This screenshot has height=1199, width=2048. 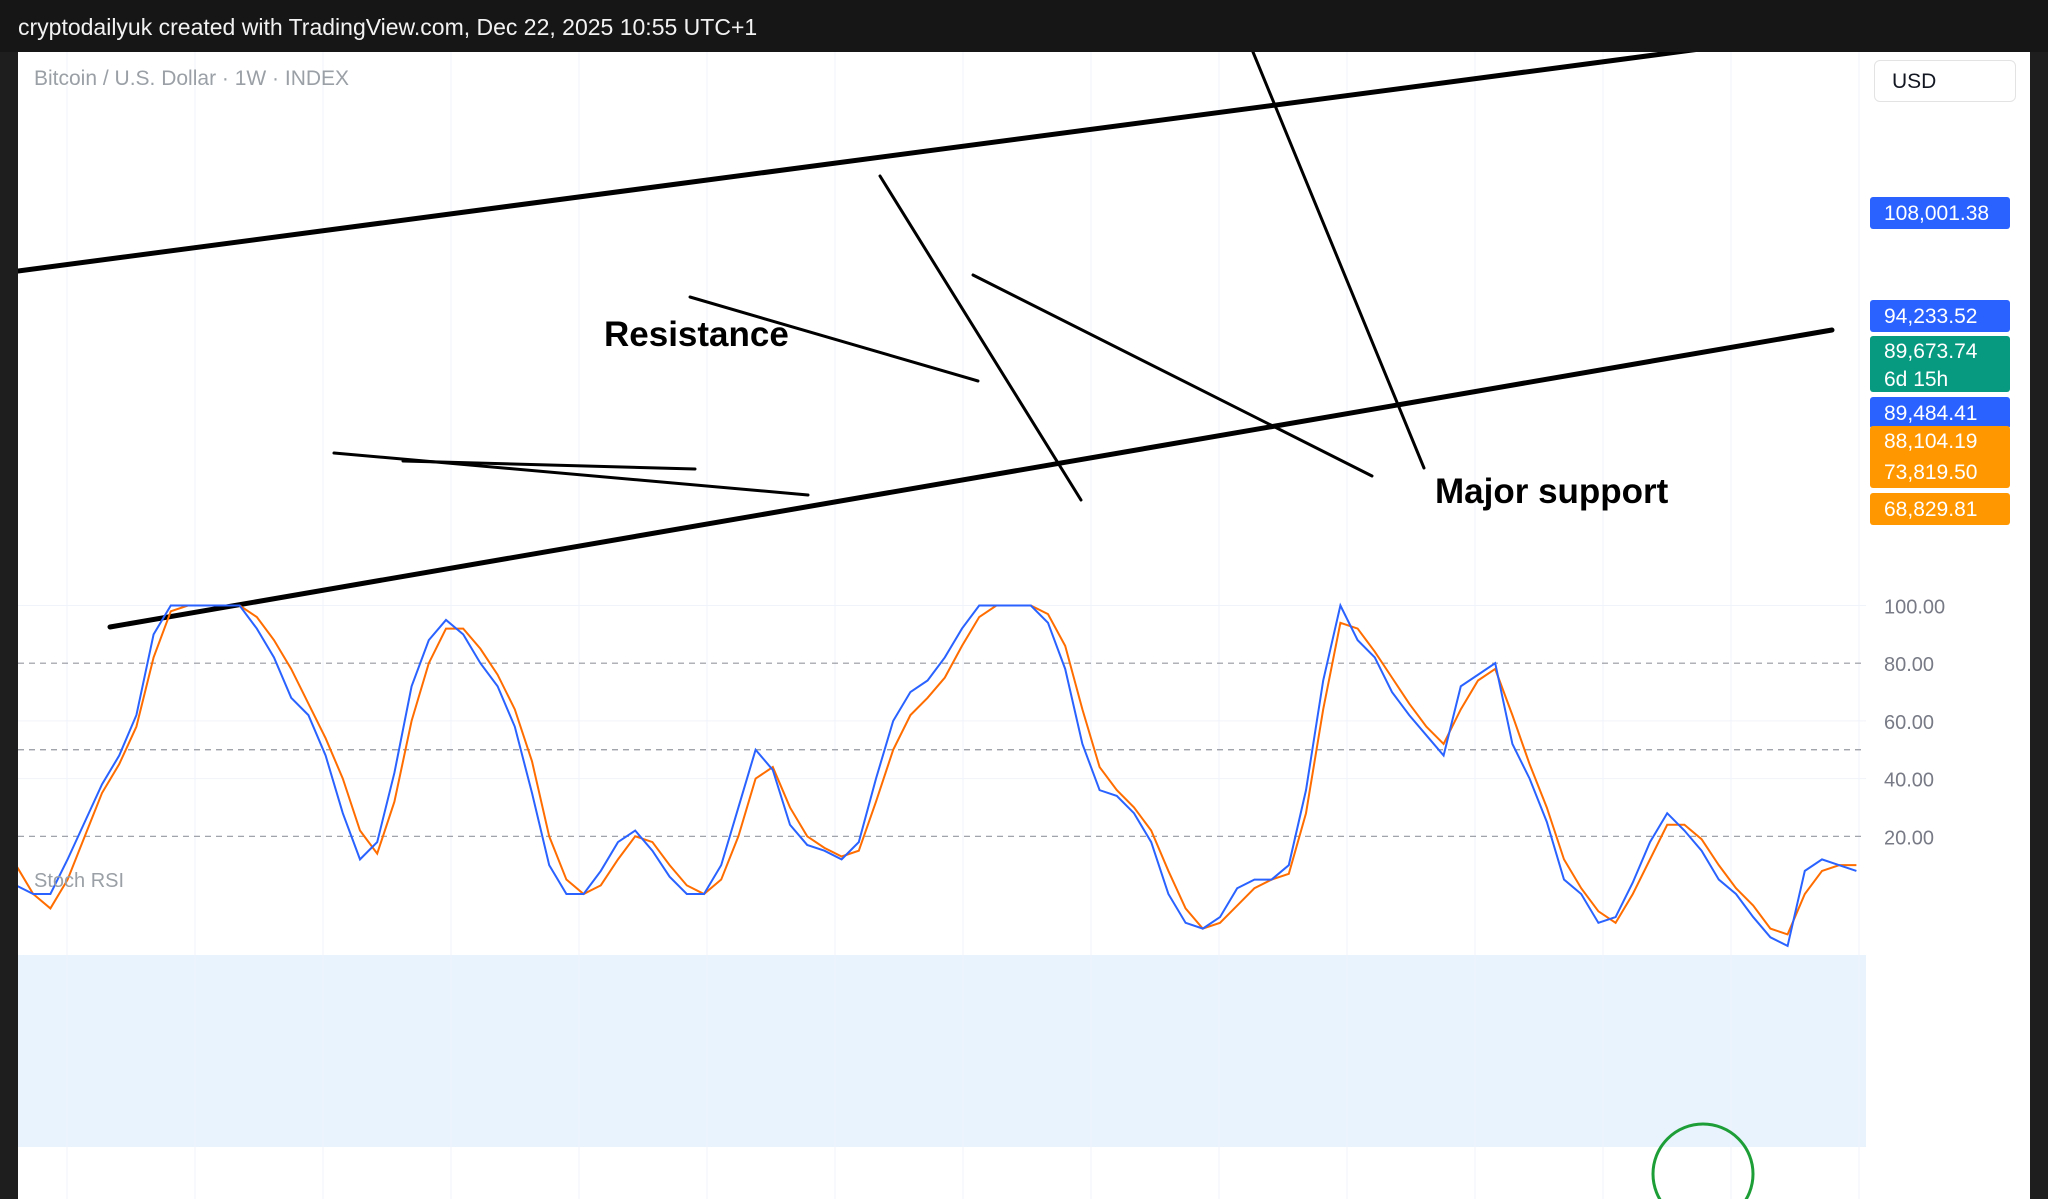 I want to click on price-axis, so click(x=1948, y=625).